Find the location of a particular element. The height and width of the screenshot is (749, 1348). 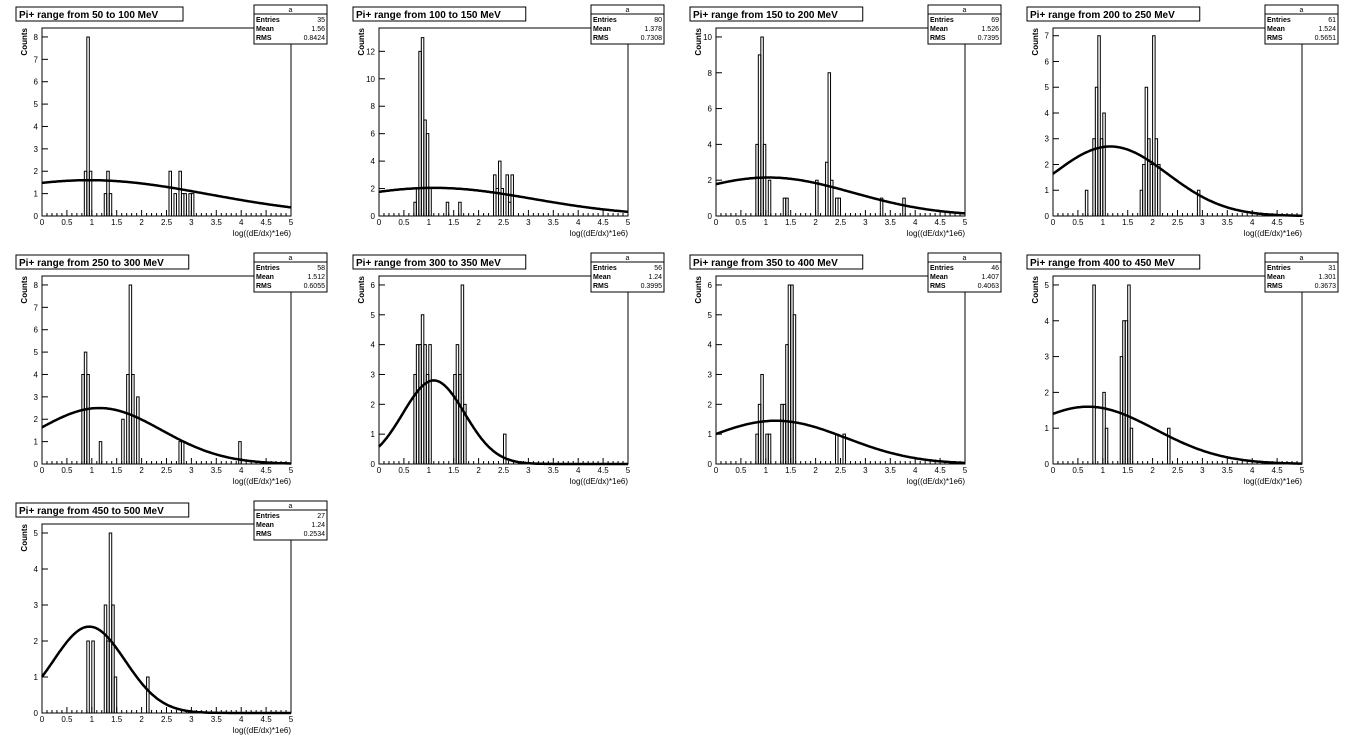

stats-value: 0.5651 is located at coordinates (1326, 38).